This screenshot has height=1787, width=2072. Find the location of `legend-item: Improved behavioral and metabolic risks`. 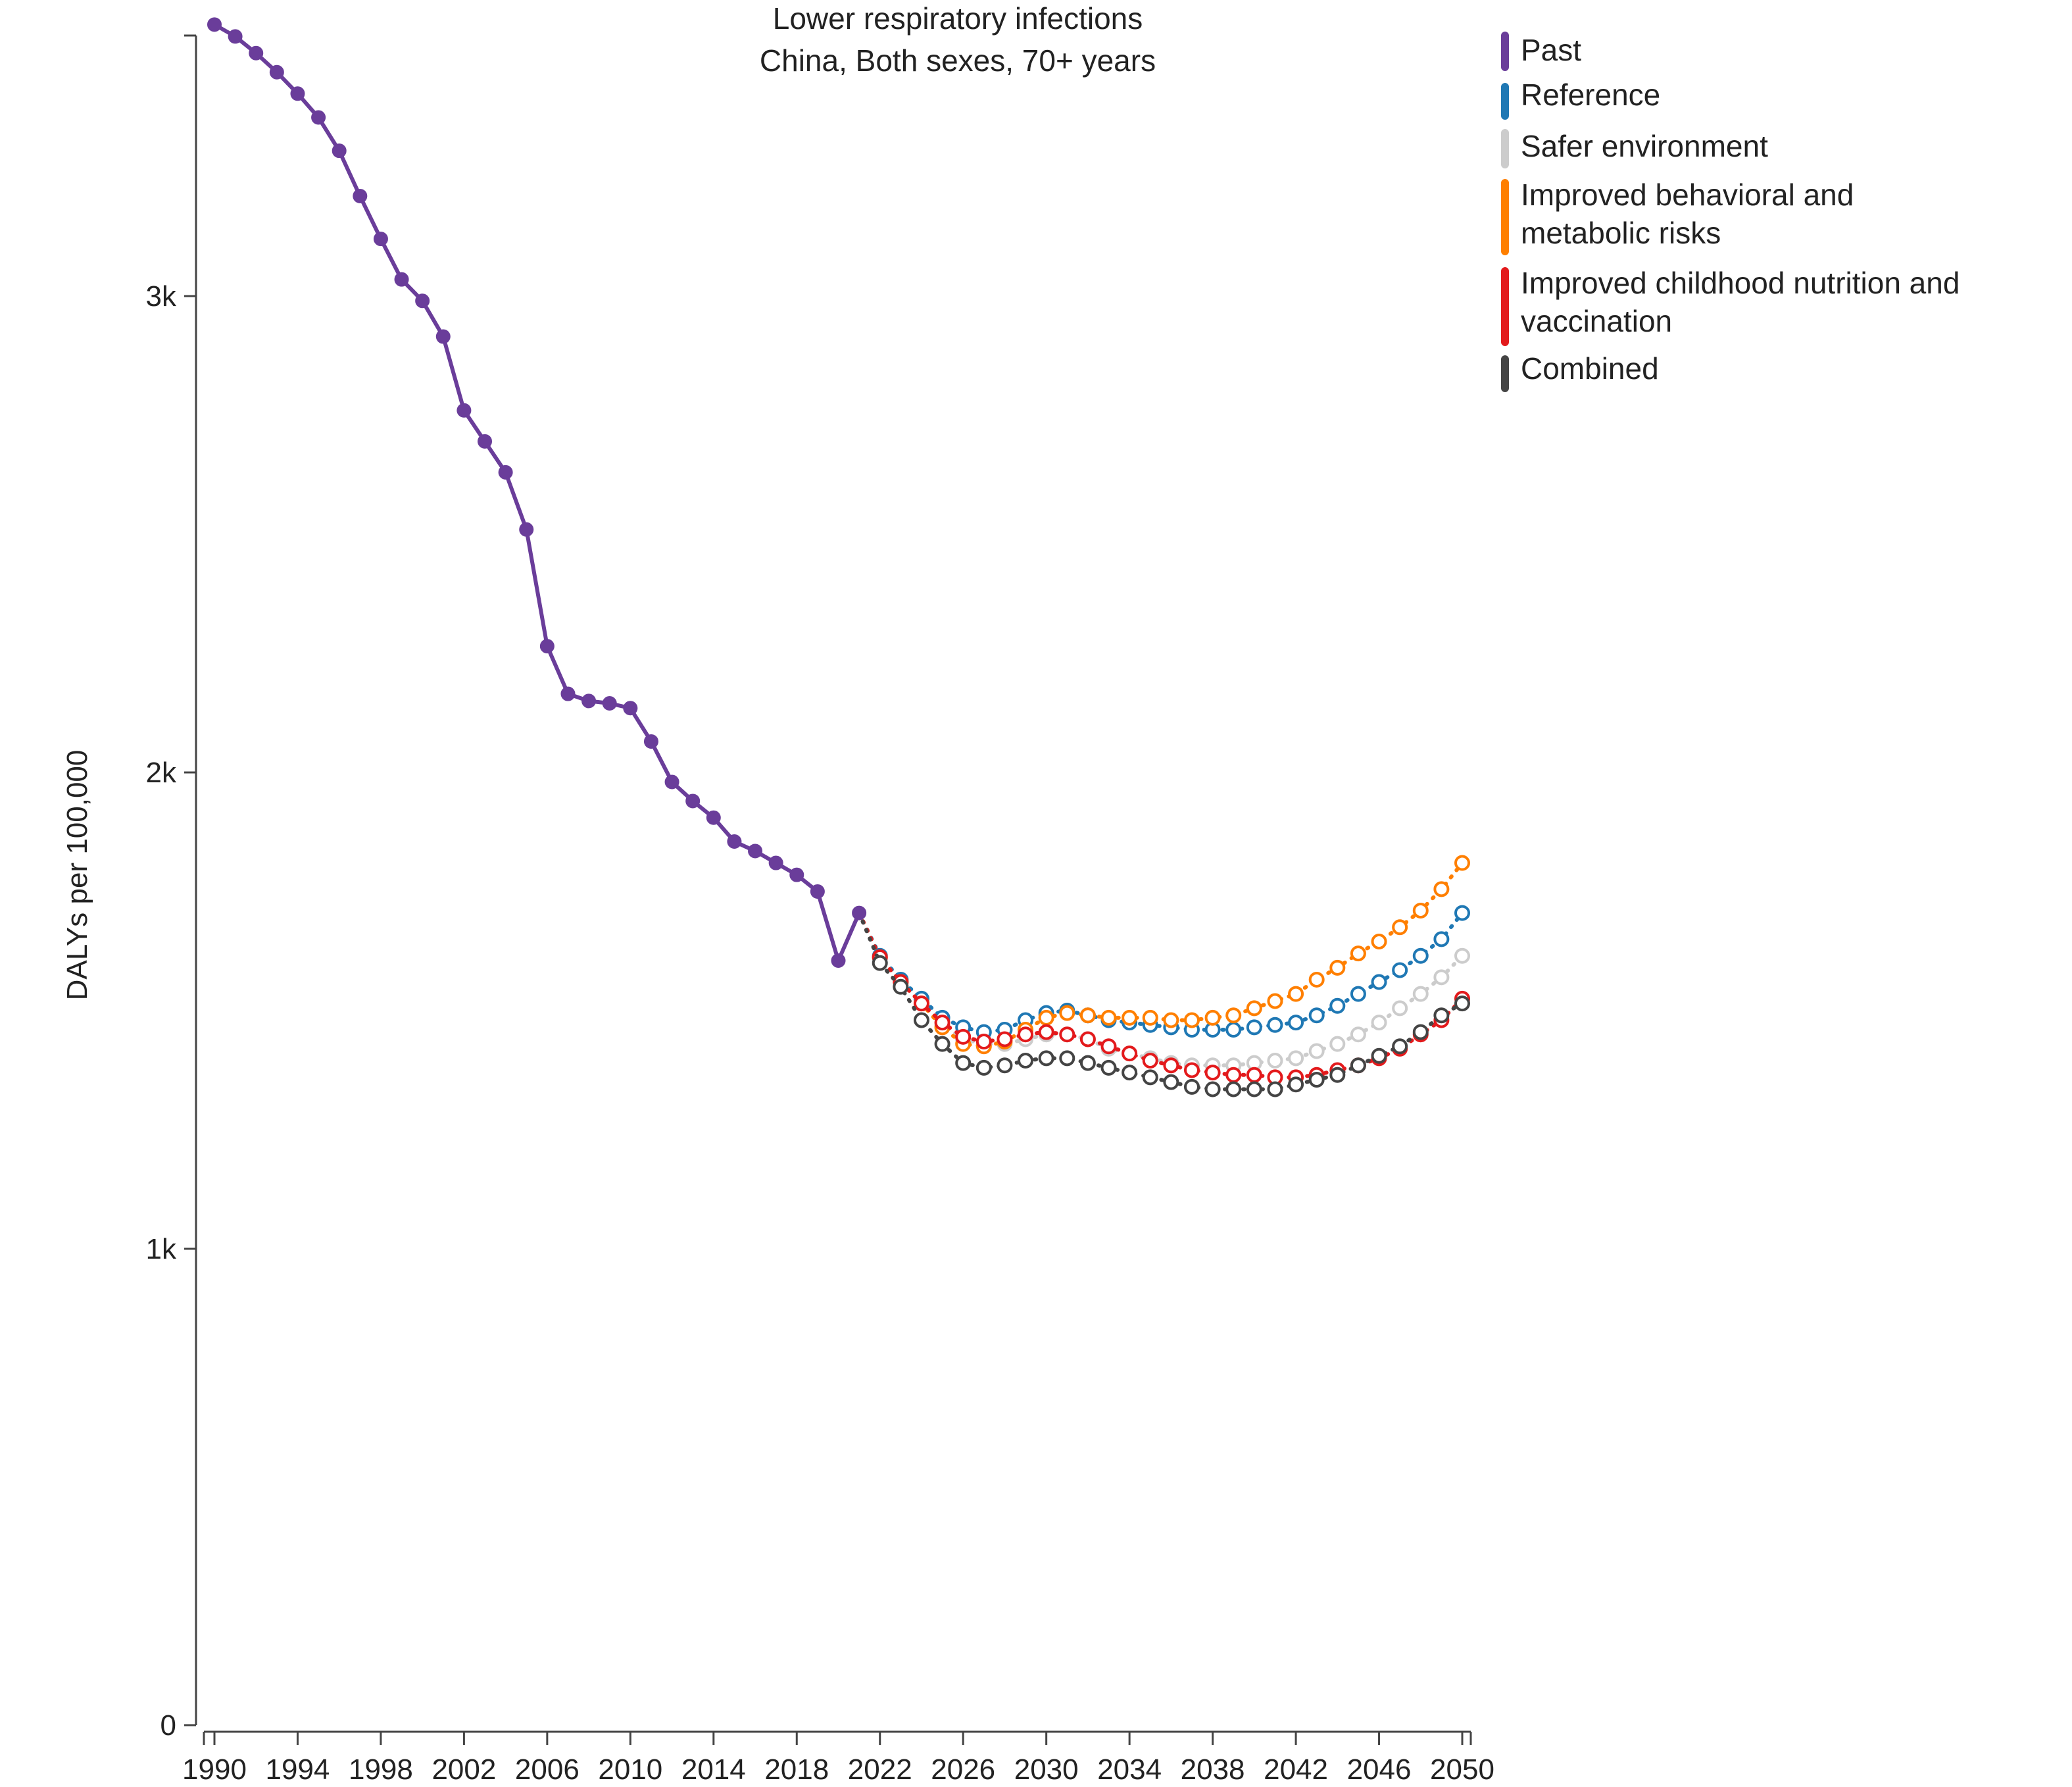

legend-item: Improved behavioral and metabolic risks is located at coordinates (1677, 216).